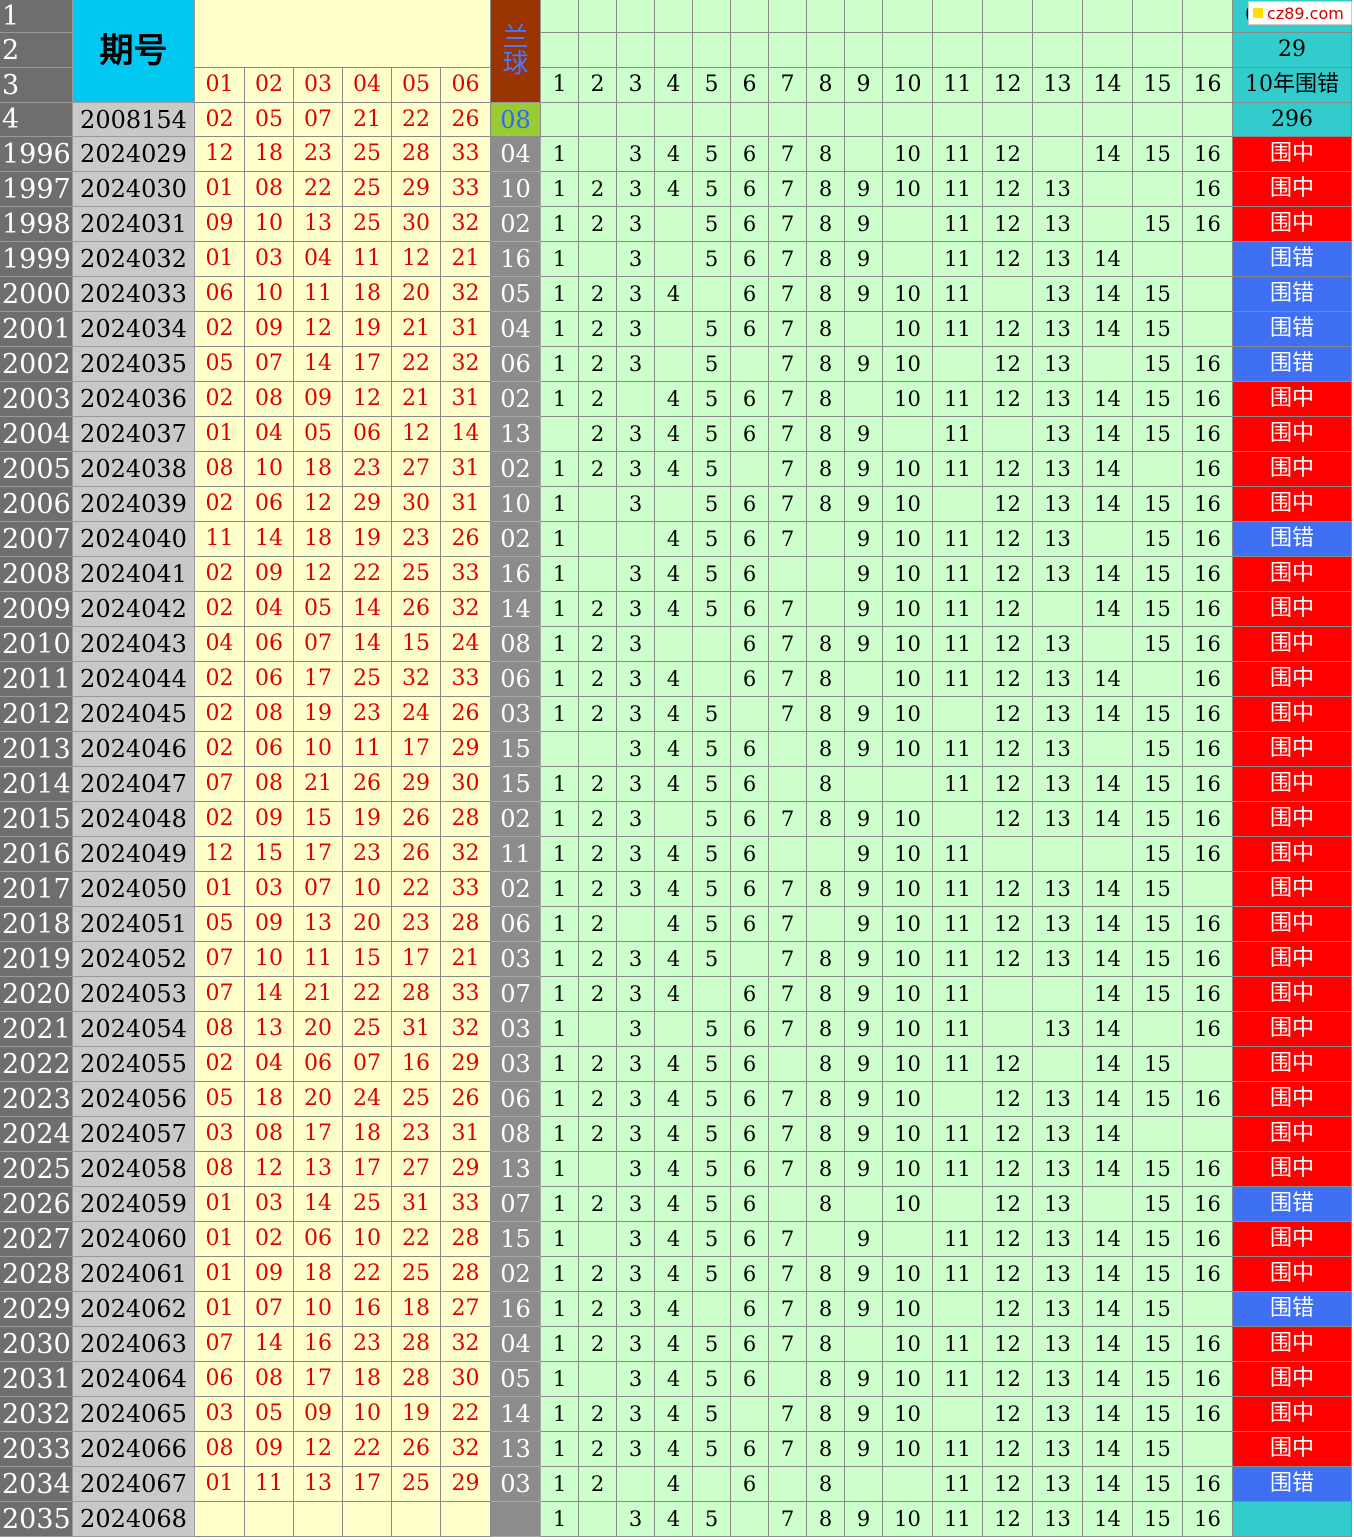 The width and height of the screenshot is (1354, 1540). What do you see at coordinates (36, 1519) in the screenshot?
I see `row-number: 2035` at bounding box center [36, 1519].